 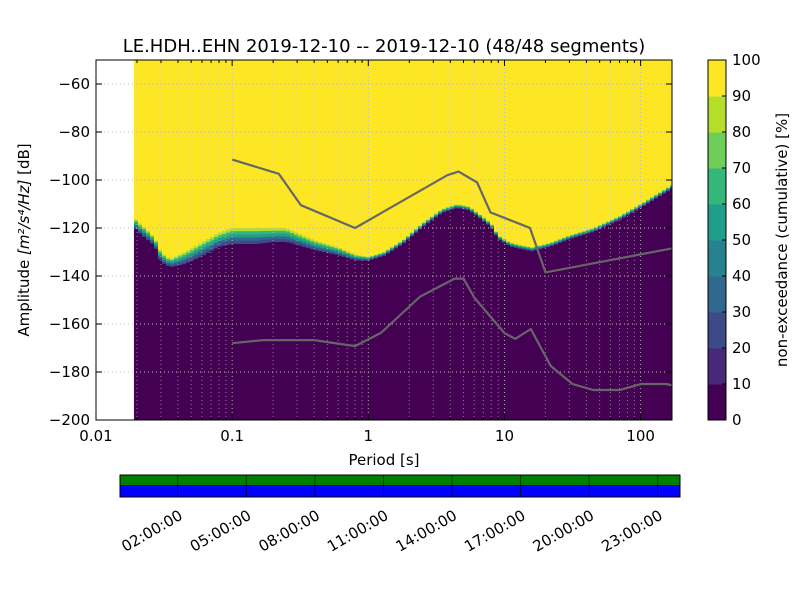 What do you see at coordinates (717, 150) in the screenshot?
I see `colorbar-block` at bounding box center [717, 150].